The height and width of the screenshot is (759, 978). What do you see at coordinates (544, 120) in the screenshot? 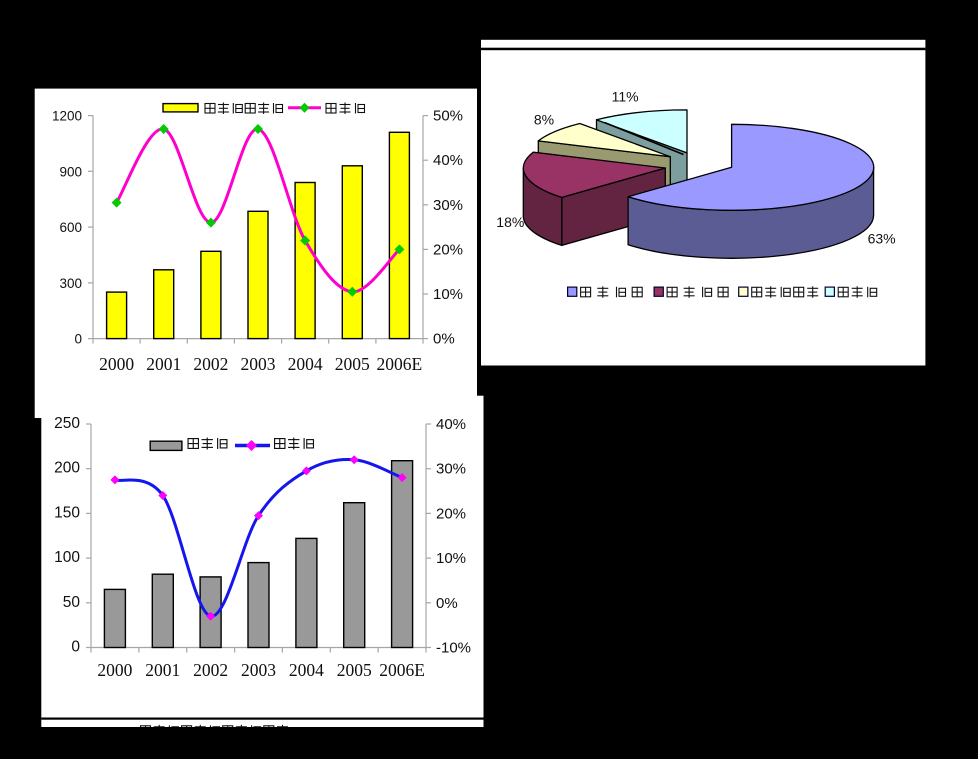
I see `svg-text: 8%` at bounding box center [544, 120].